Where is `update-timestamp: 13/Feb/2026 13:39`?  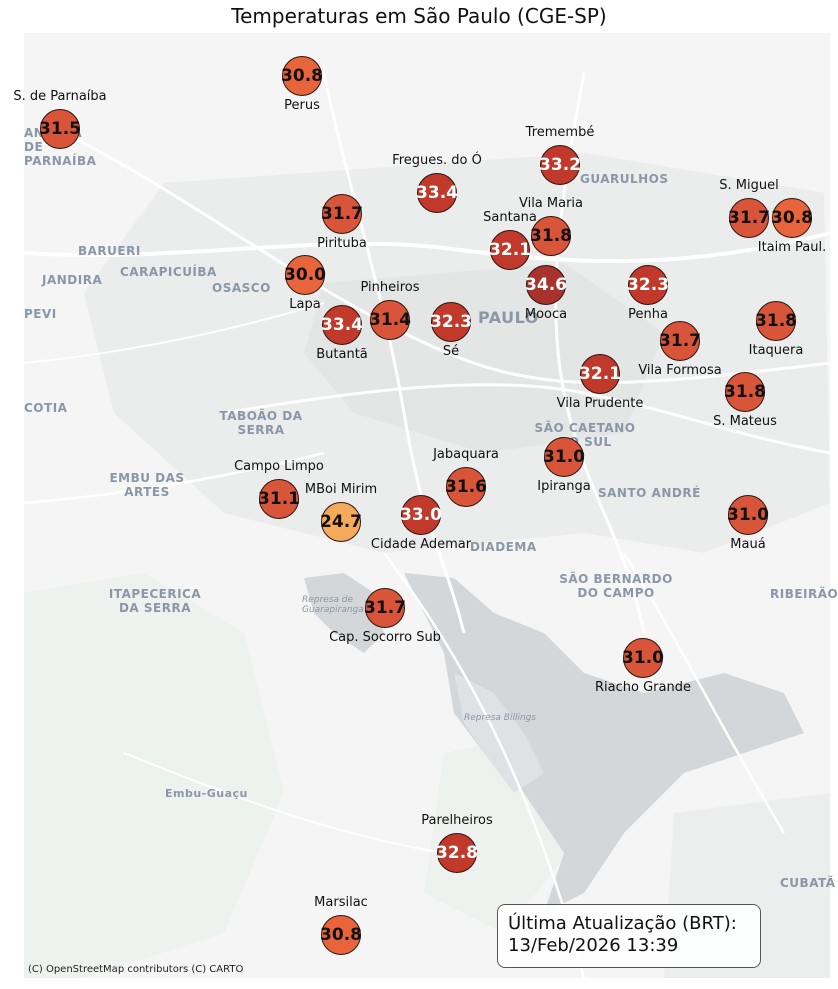
update-timestamp: 13/Feb/2026 13:39 is located at coordinates (593, 945).